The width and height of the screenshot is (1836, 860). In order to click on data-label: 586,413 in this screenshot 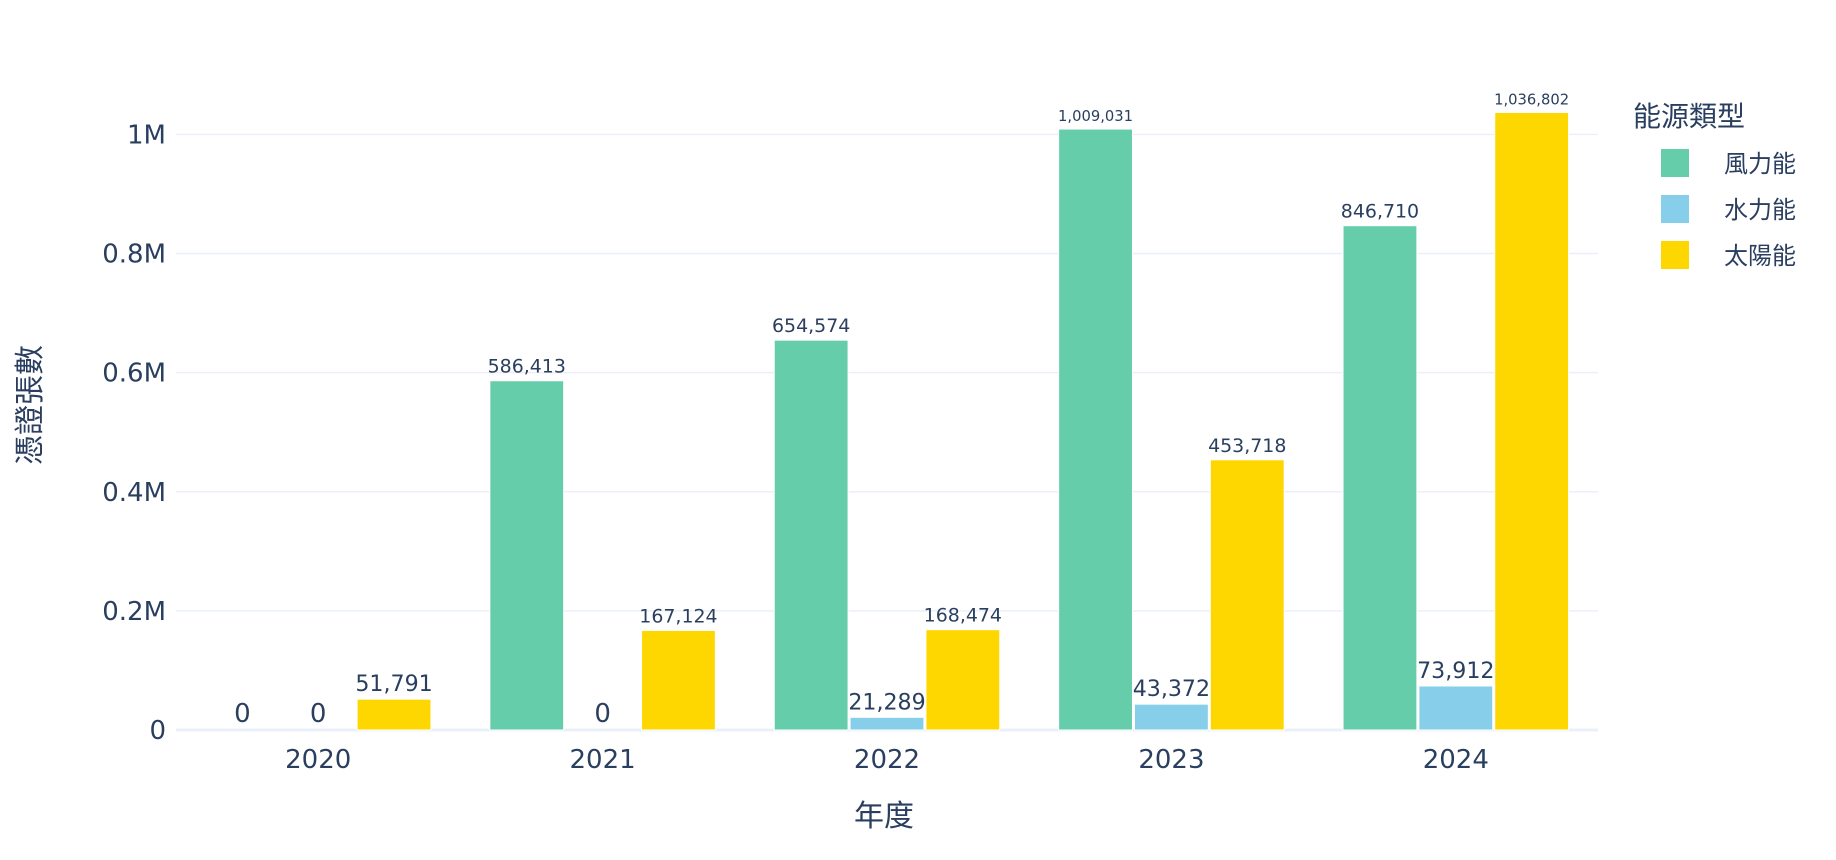, I will do `click(527, 367)`.